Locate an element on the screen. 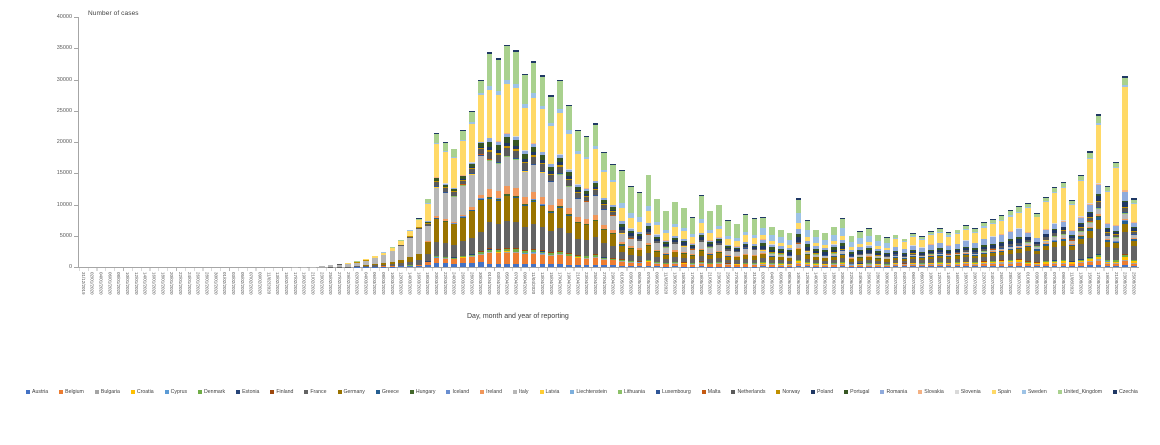  x-tick-label: 01/05/2020 is located at coordinates (622, 283).